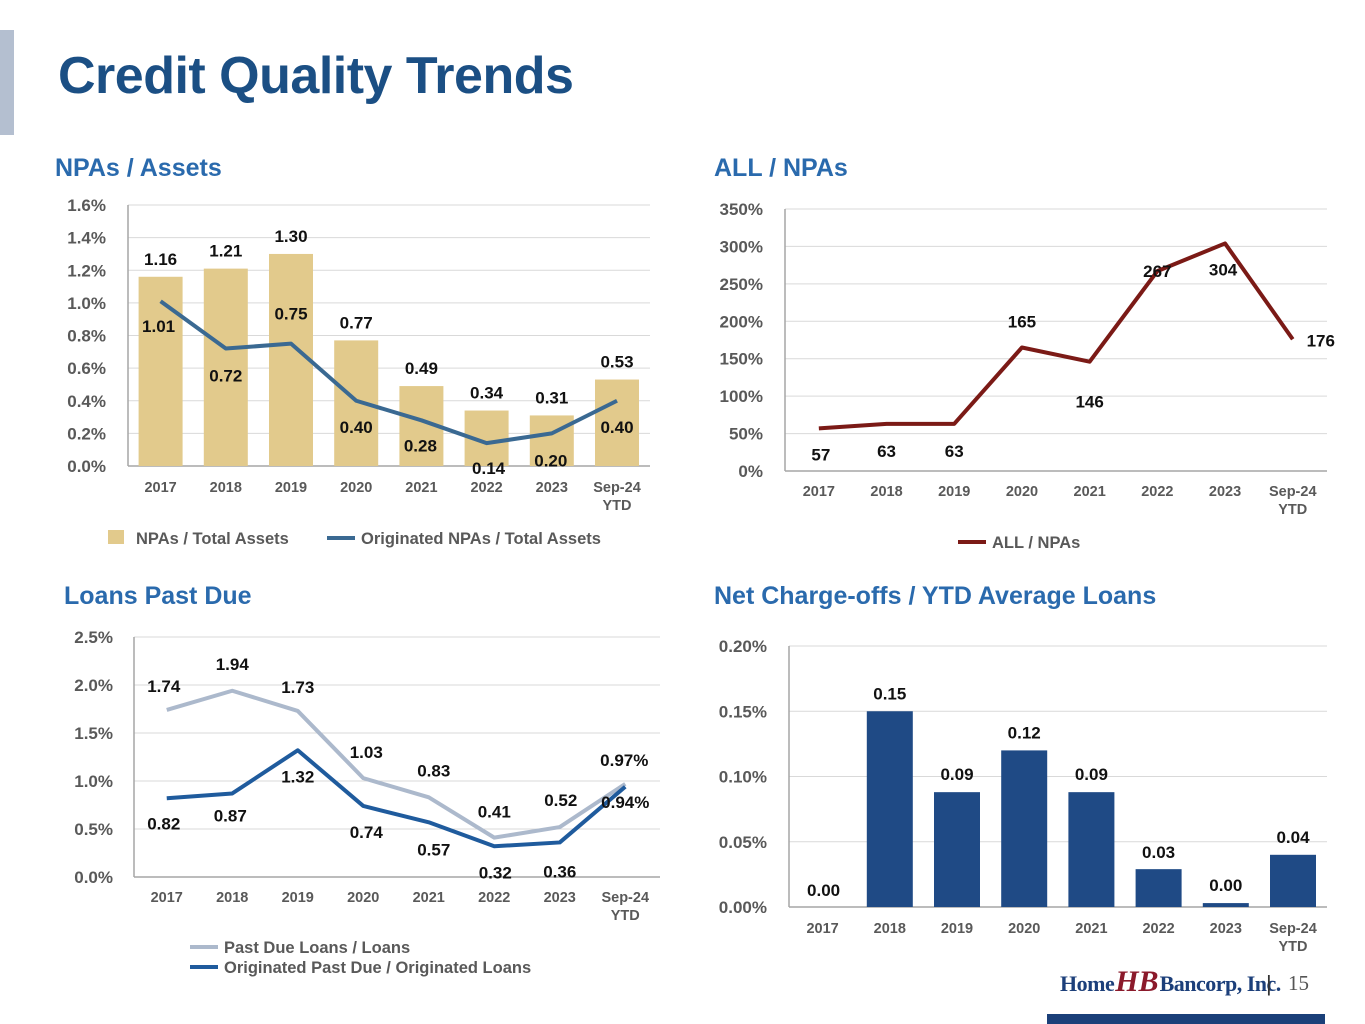 This screenshot has height=1024, width=1365. I want to click on npas-data-label: 0.49, so click(421, 368).